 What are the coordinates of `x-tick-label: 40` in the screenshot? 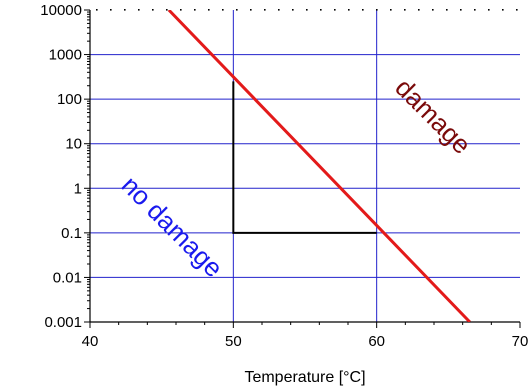 It's located at (90, 341).